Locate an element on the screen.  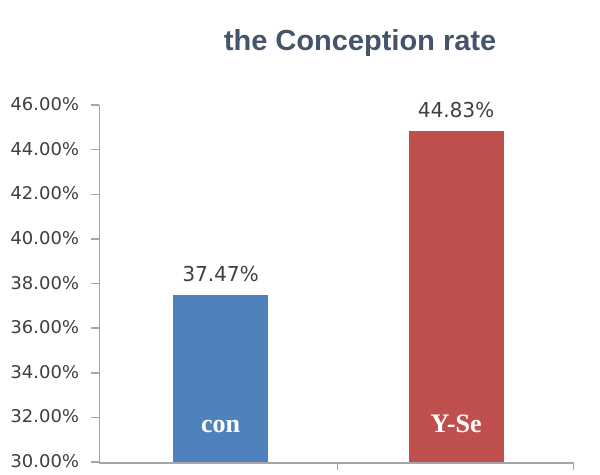
category-label-con: con is located at coordinates (220, 423).